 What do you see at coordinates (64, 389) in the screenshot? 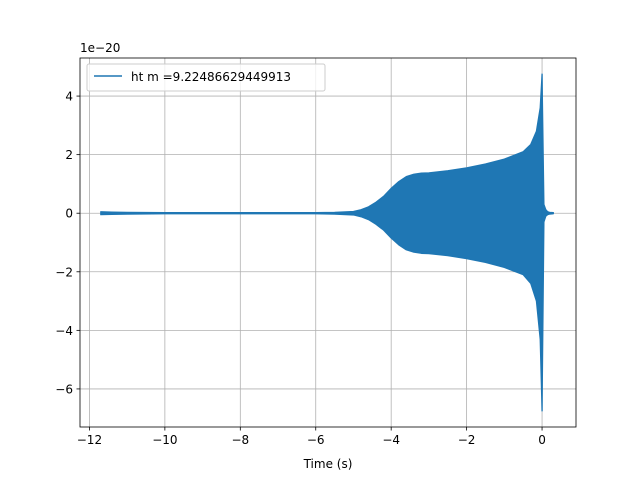
I see `y-tick-label: −6` at bounding box center [64, 389].